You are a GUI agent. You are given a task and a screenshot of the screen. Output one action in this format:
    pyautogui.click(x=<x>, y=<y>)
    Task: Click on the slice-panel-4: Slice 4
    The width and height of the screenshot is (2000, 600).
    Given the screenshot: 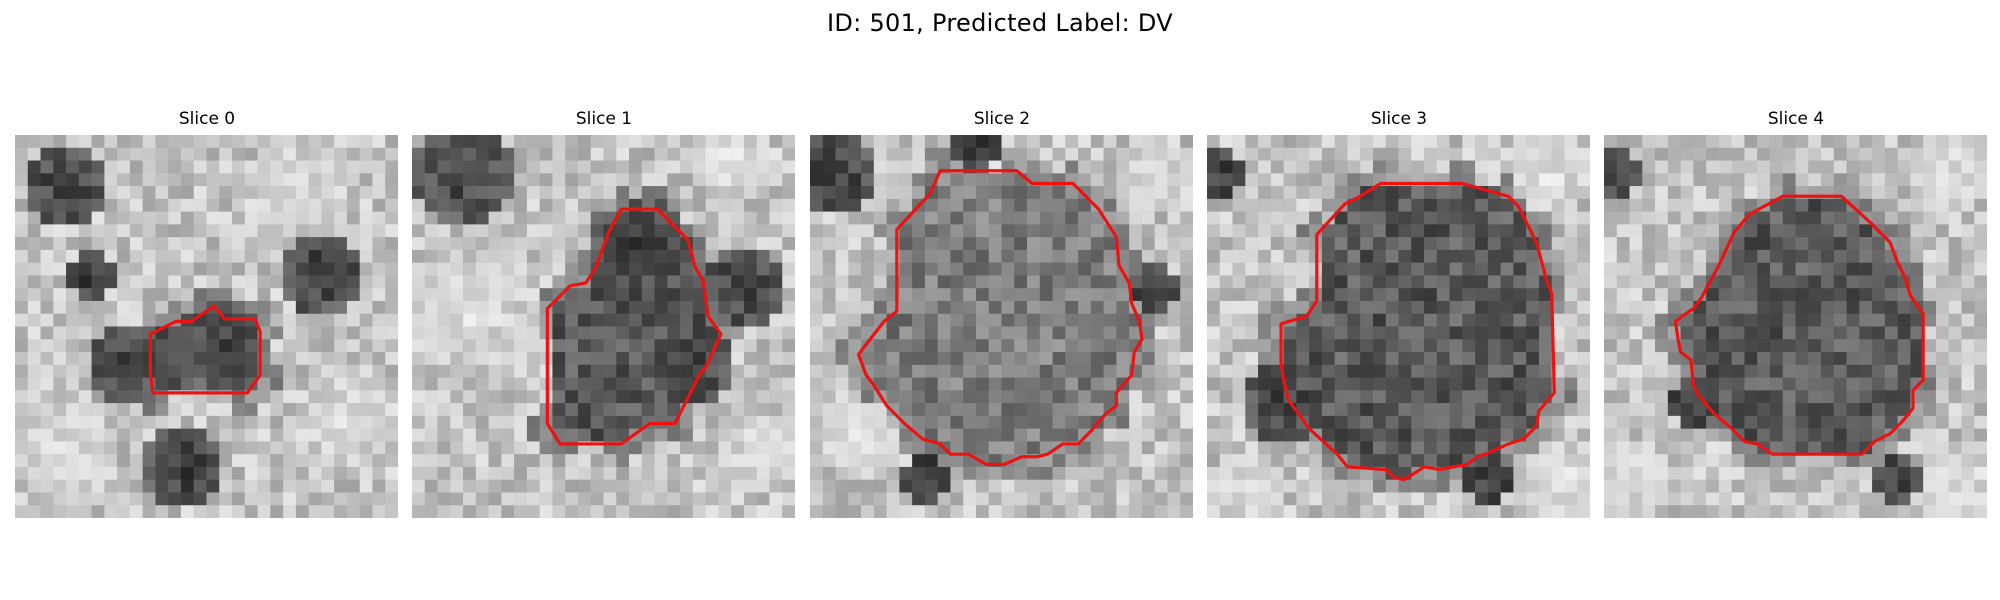 What is the action you would take?
    pyautogui.click(x=1796, y=315)
    